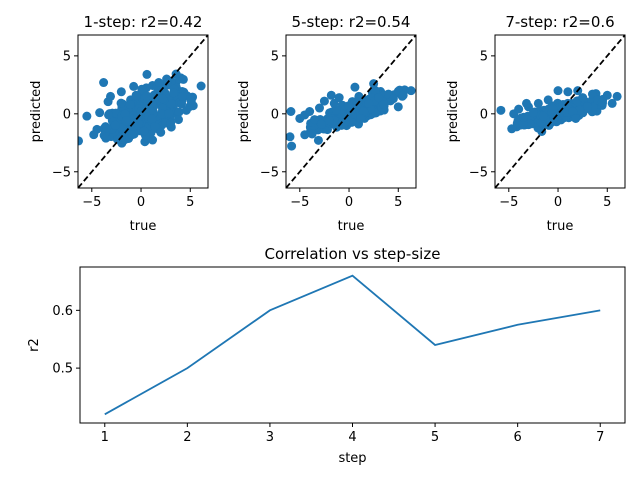  I want to click on scatter-panel-2: −5 0 5 −5 0 5 5-step: r2=0.54 true predicted, so click(327, 123).